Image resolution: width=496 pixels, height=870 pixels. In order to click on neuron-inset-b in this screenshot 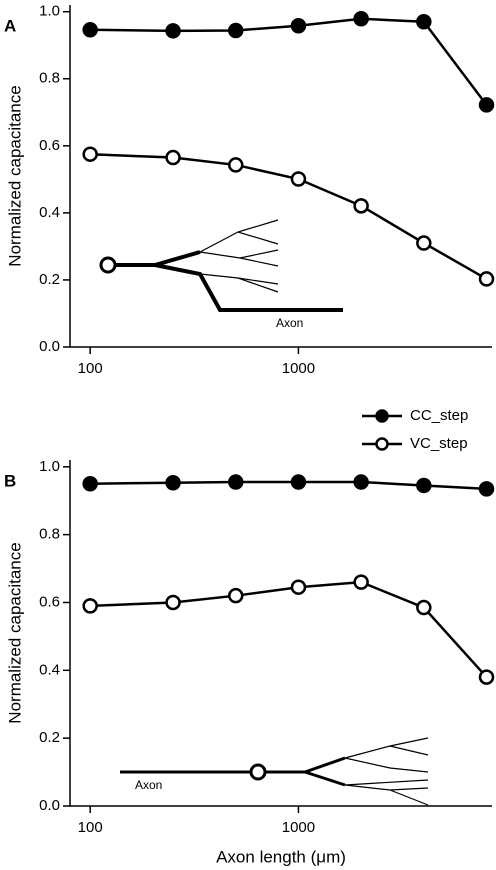, I will do `click(274, 771)`.